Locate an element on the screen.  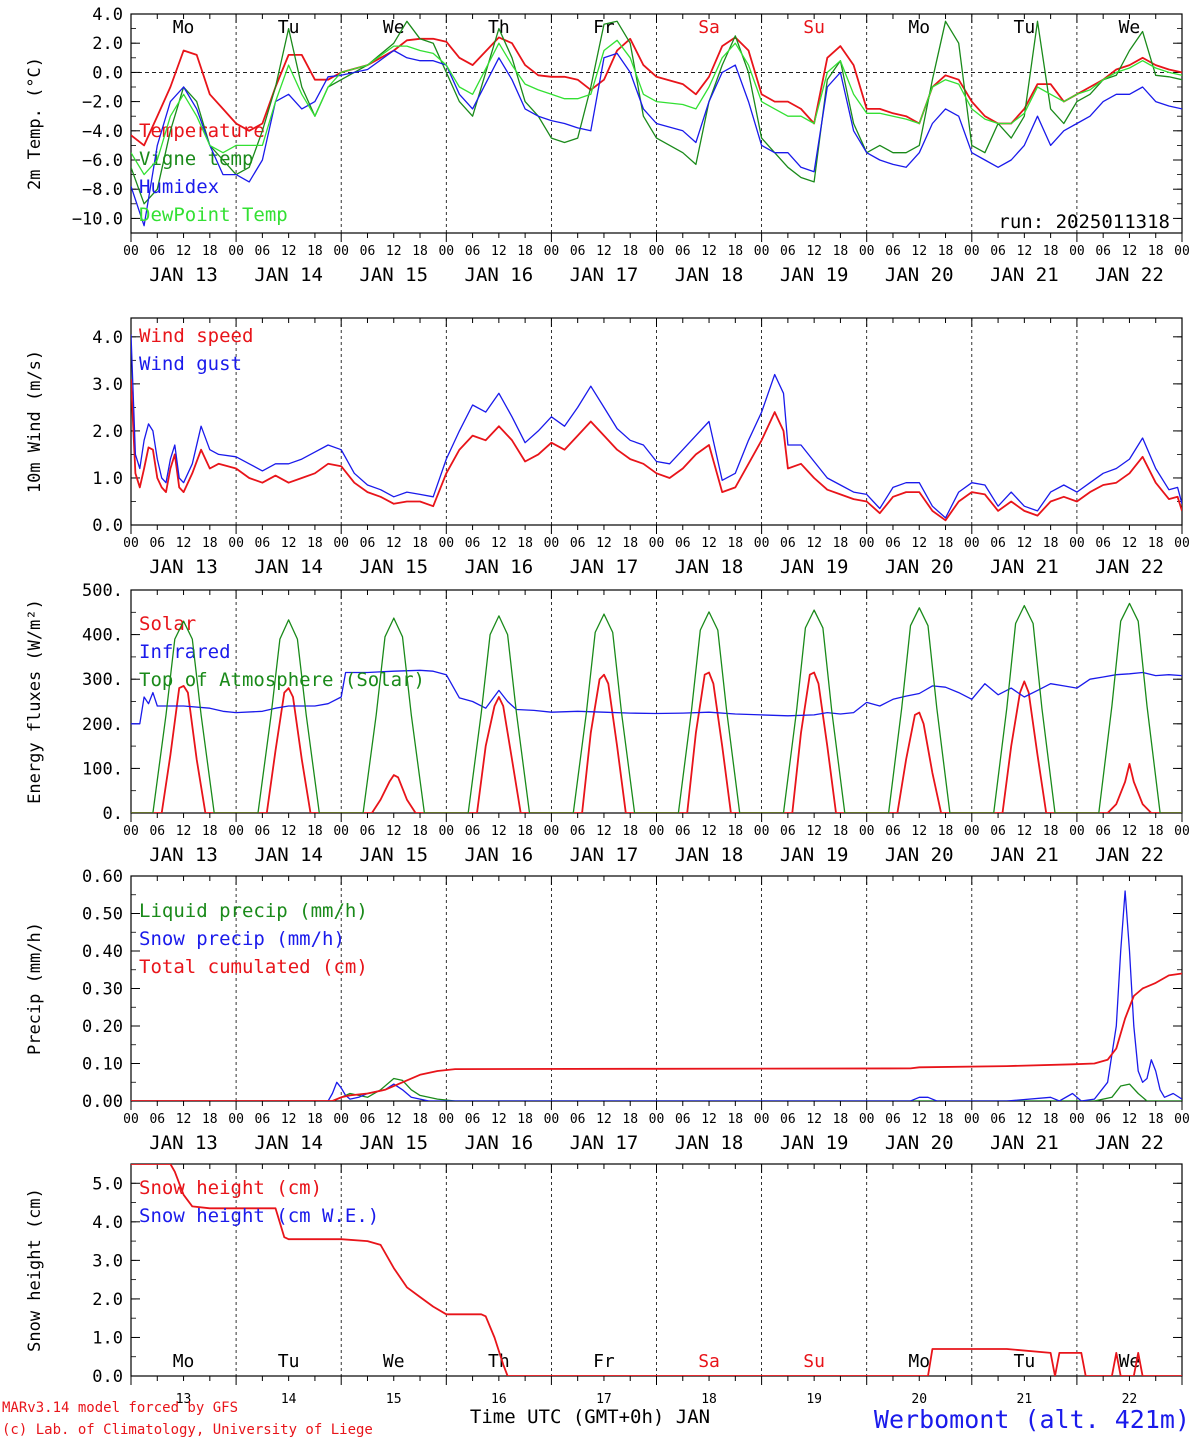
plot-frame is located at coordinates (656, 701).